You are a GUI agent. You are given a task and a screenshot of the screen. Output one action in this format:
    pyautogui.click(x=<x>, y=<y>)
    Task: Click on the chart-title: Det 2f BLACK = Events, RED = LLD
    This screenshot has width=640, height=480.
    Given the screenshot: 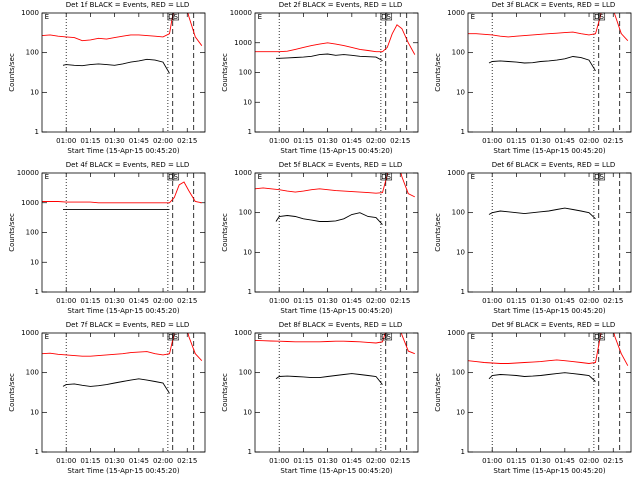 What is the action you would take?
    pyautogui.click(x=340, y=5)
    